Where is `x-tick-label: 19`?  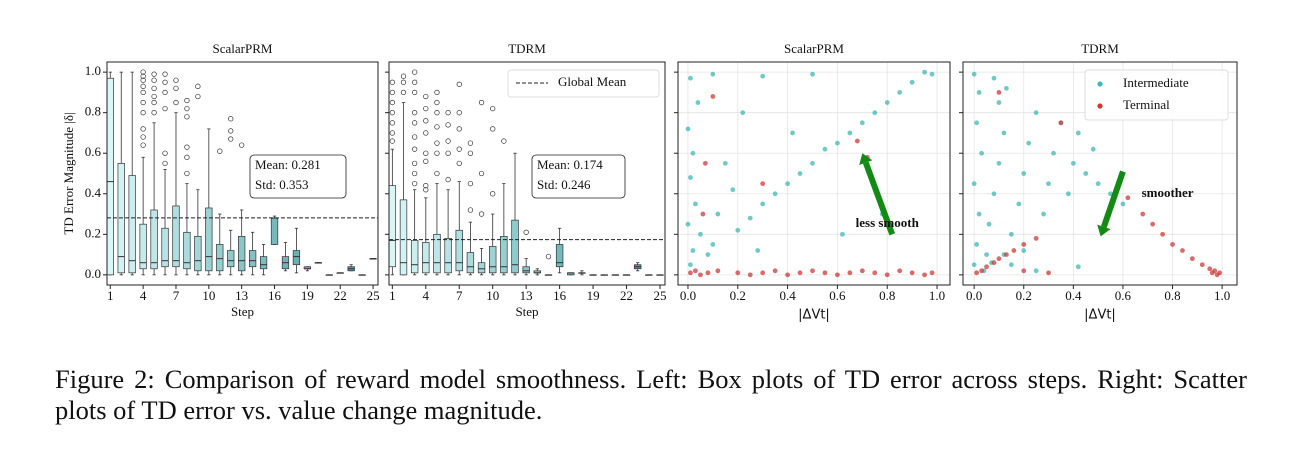
x-tick-label: 19 is located at coordinates (593, 295).